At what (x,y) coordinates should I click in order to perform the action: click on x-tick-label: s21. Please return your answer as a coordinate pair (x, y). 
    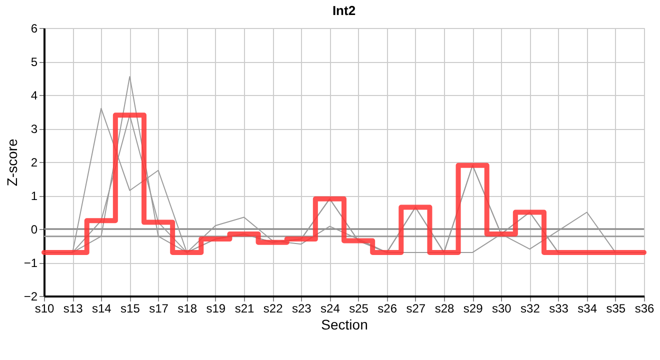
    Looking at the image, I should click on (244, 309).